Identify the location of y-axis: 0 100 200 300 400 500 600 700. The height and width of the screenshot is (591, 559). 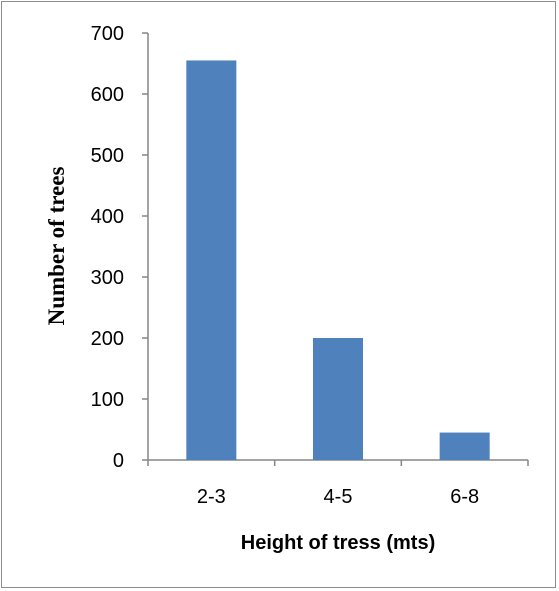
(120, 247).